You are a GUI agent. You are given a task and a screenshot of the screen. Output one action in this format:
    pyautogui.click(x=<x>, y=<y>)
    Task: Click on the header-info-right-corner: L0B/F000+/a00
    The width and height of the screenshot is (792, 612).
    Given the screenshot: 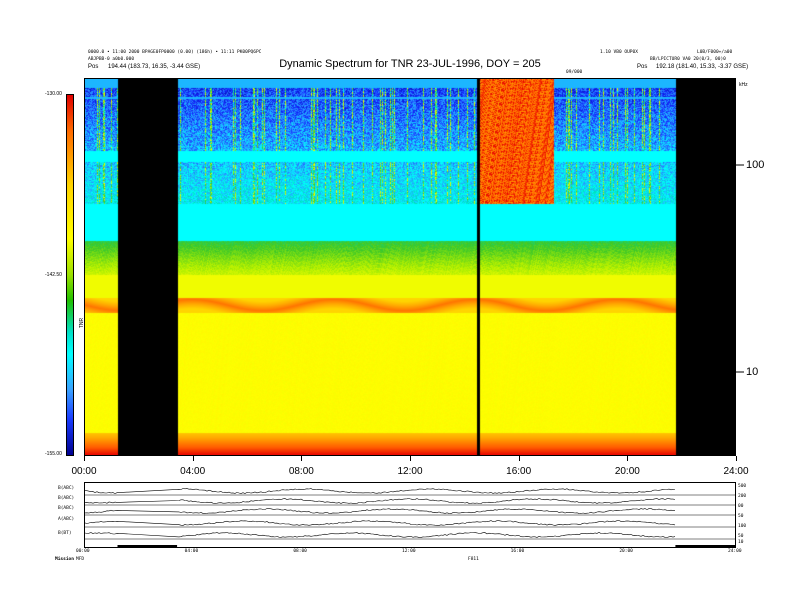 What is the action you would take?
    pyautogui.click(x=715, y=52)
    